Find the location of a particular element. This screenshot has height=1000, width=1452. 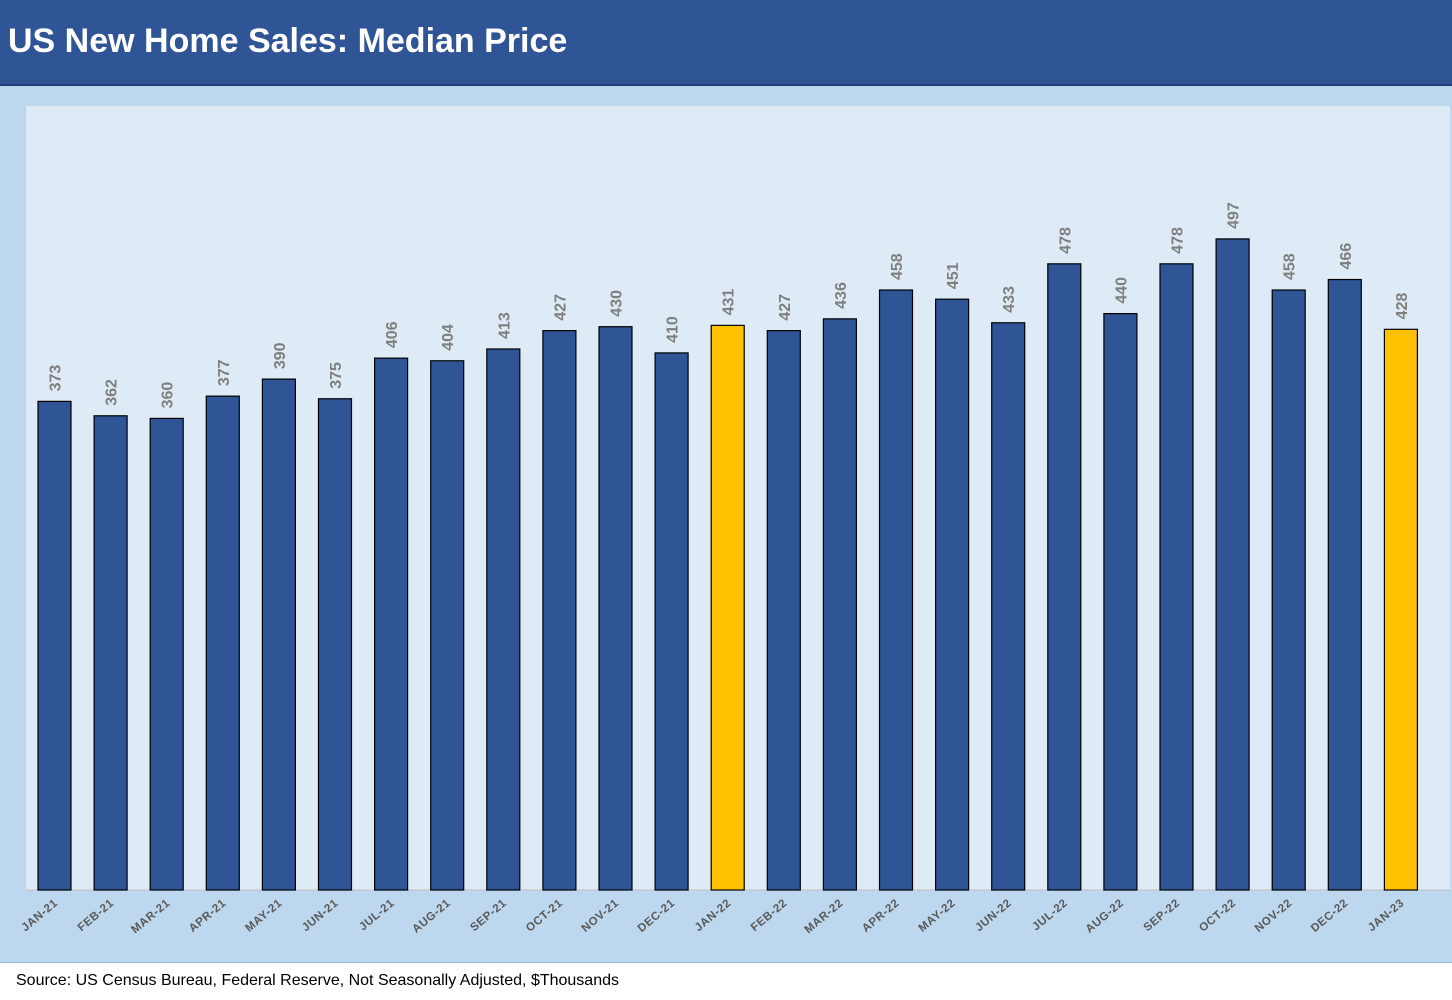

value-label-nov-21: 430 is located at coordinates (617, 303).